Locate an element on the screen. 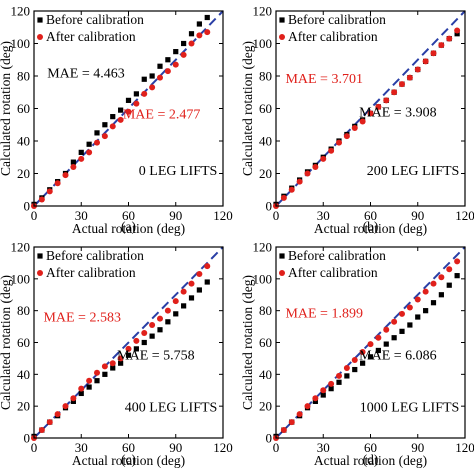  x-axis-label: Actual rotation (deg) is located at coordinates (128, 460).